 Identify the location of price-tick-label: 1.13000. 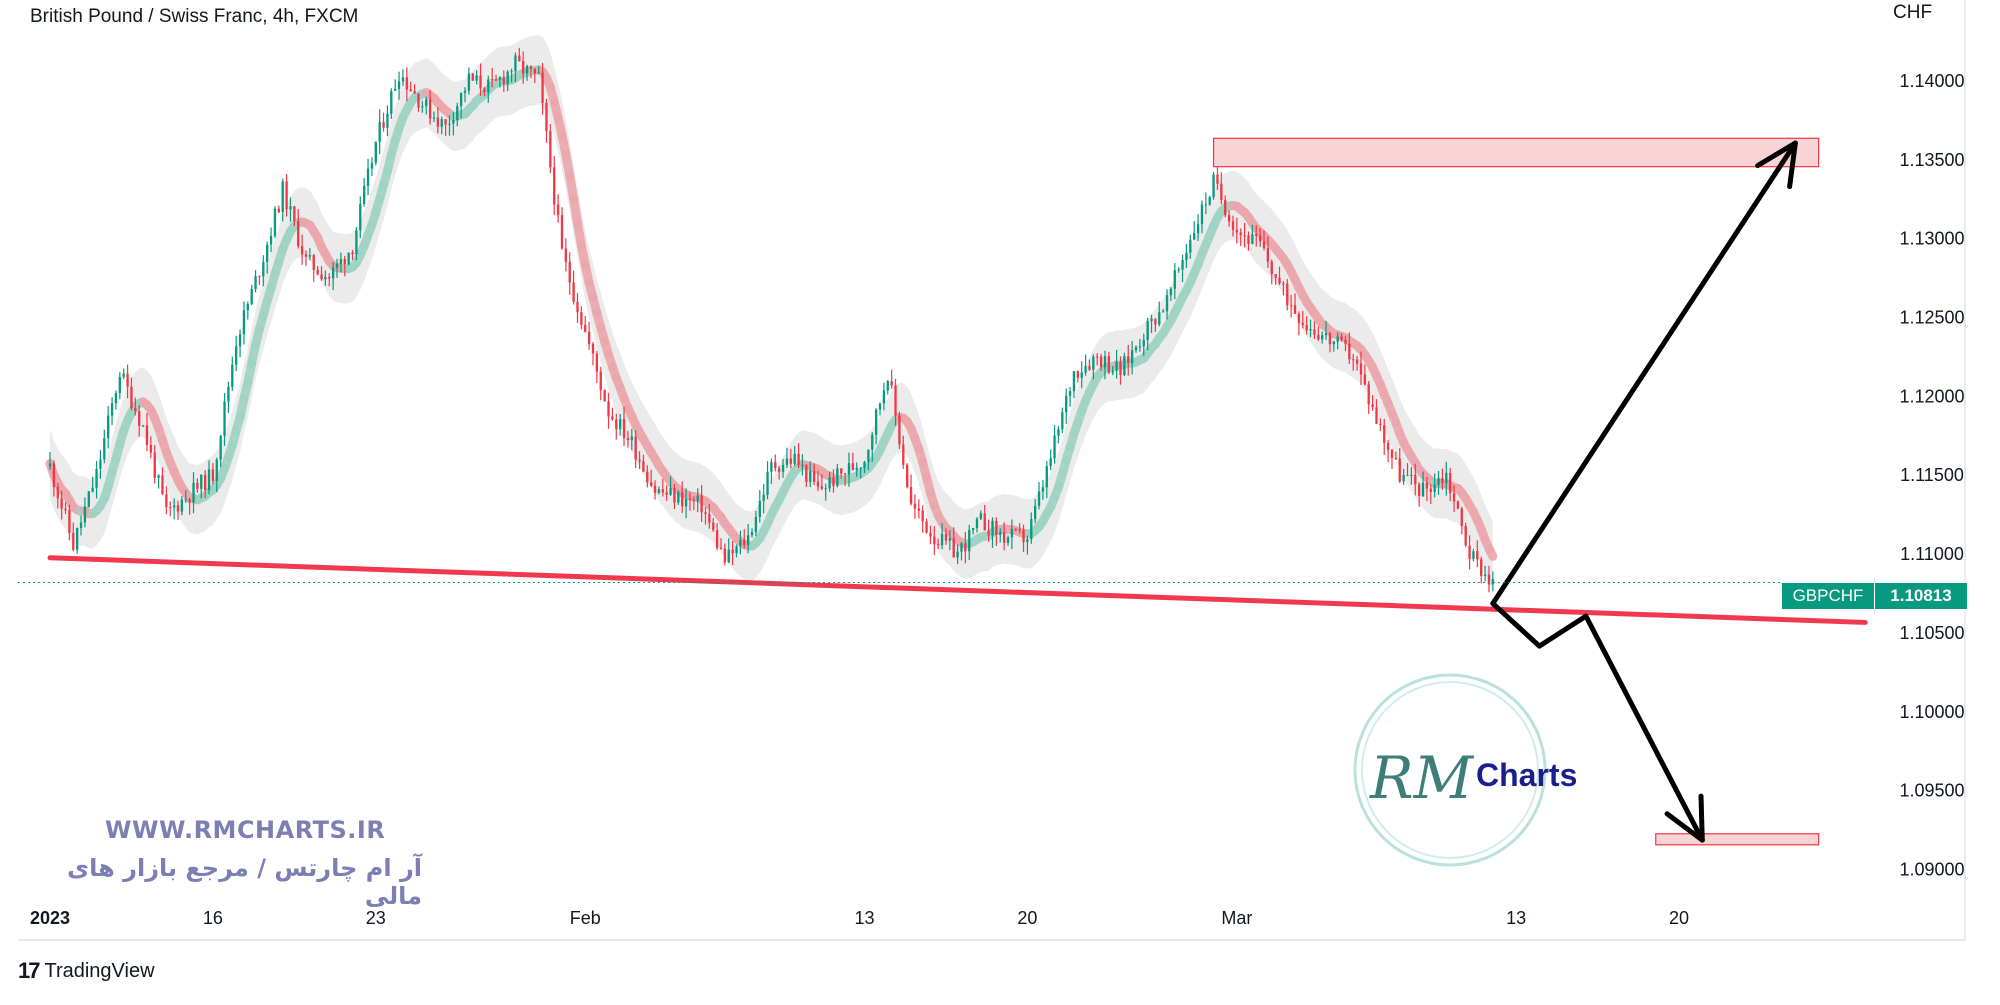
(1931, 239).